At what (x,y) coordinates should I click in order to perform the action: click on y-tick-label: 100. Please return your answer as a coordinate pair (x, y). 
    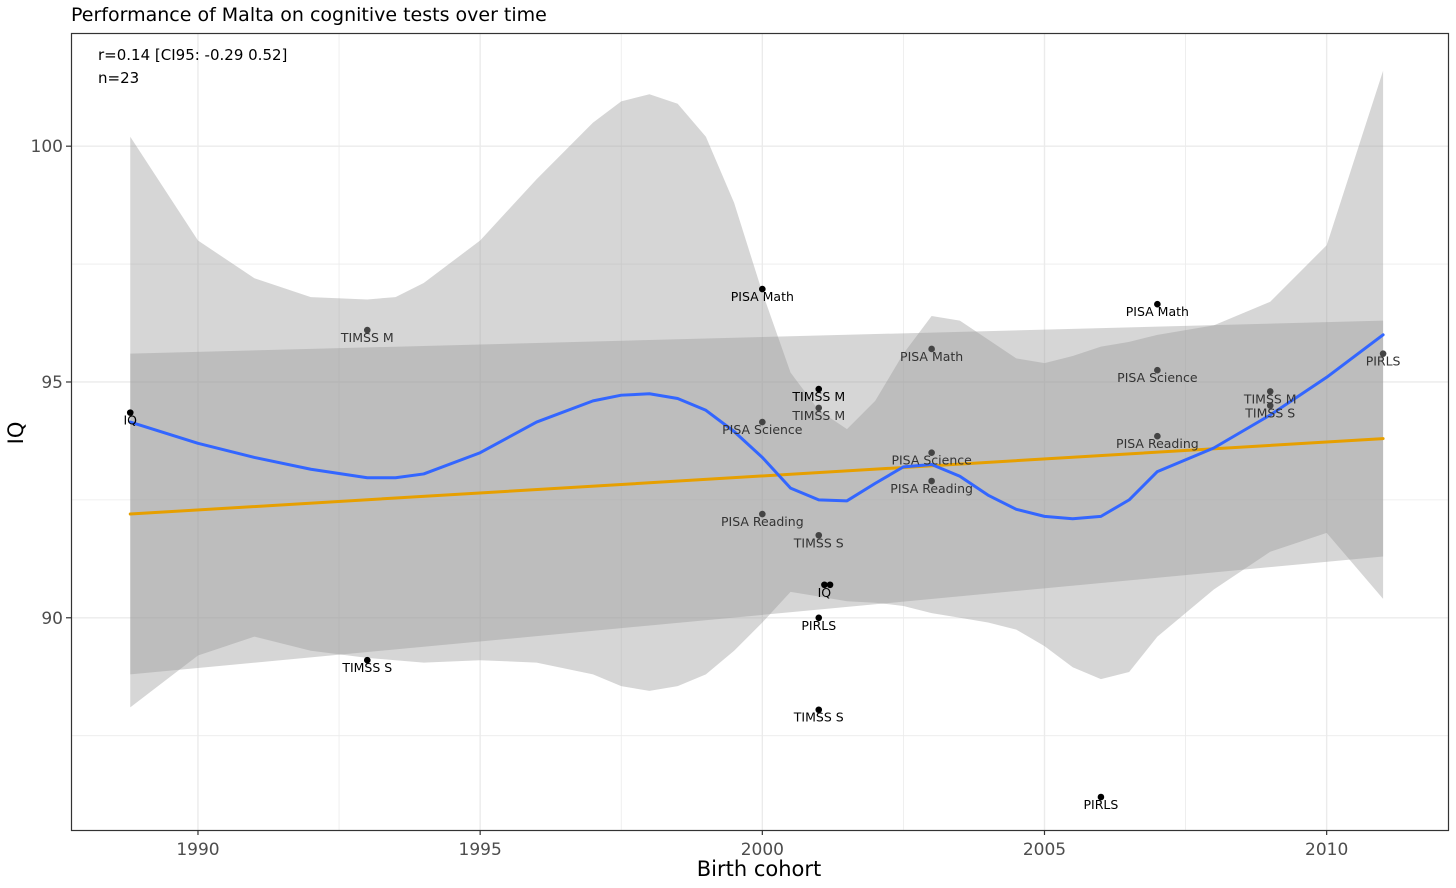
    Looking at the image, I should click on (47, 147).